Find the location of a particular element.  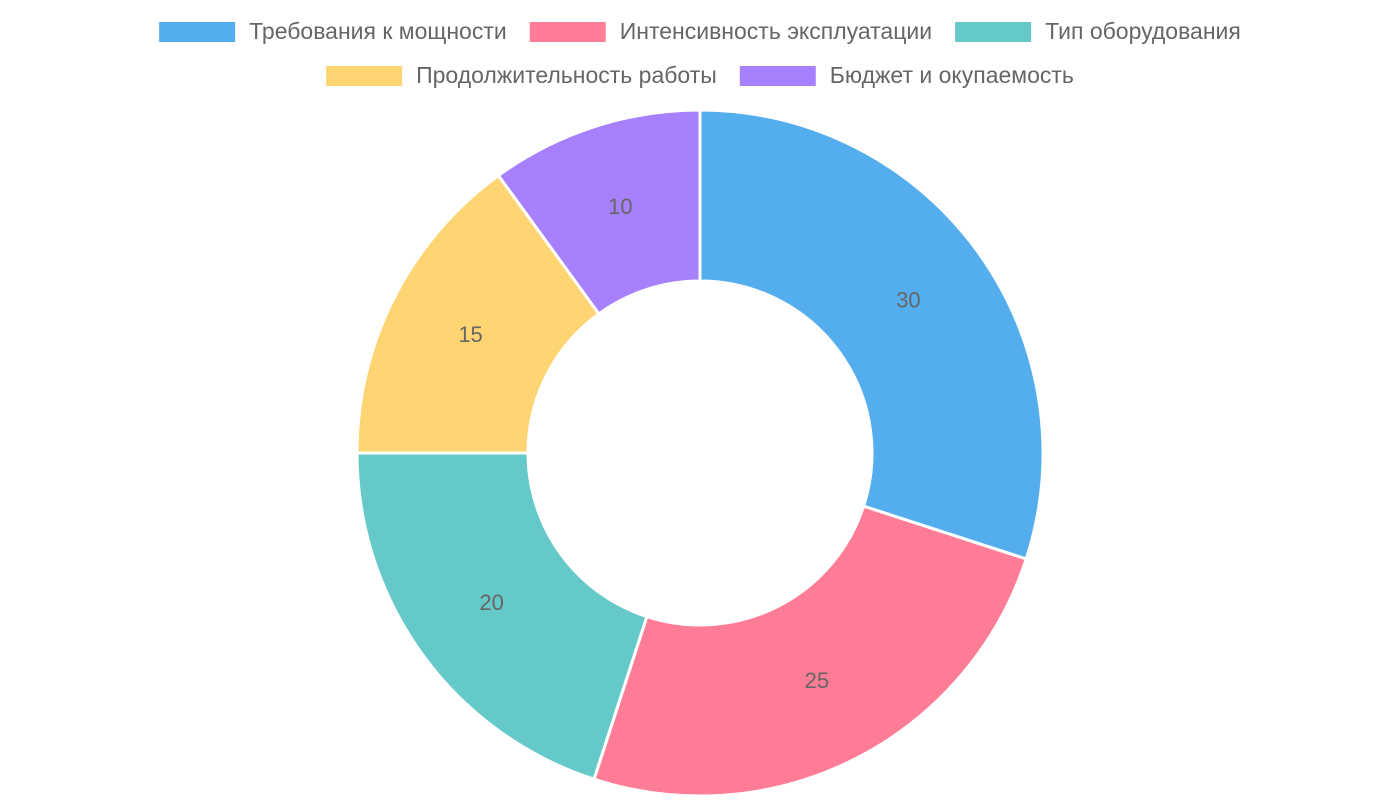

legend-item: Бюджет и окупаемость is located at coordinates (906, 75).